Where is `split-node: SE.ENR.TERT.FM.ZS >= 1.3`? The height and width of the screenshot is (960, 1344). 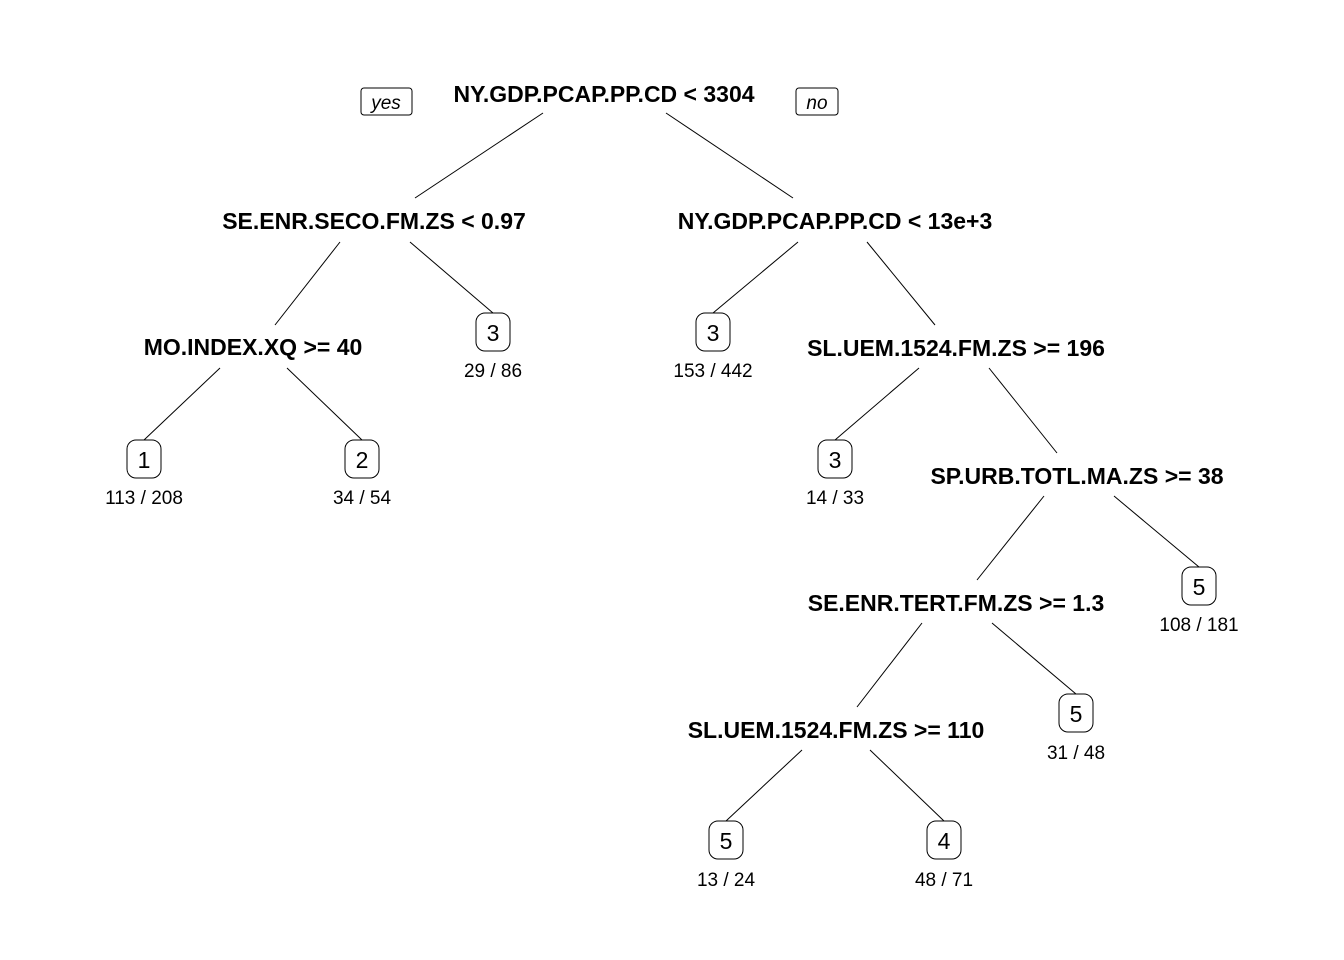 split-node: SE.ENR.TERT.FM.ZS >= 1.3 is located at coordinates (956, 603).